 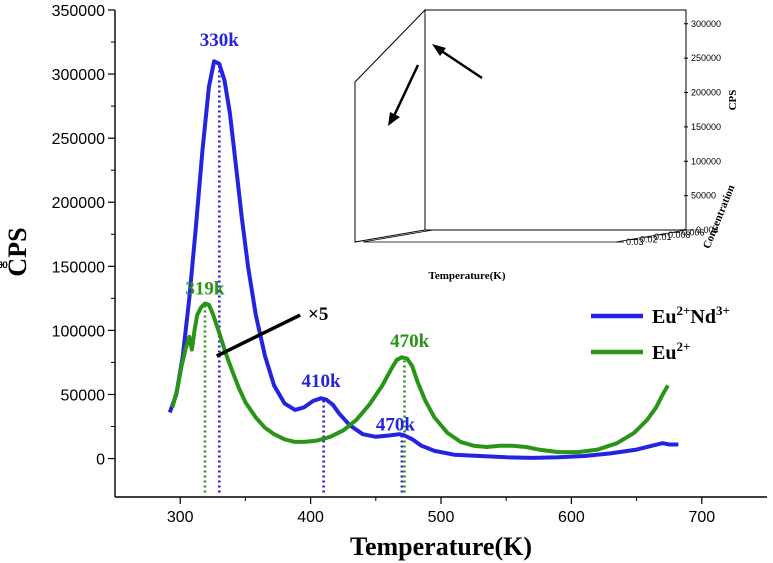 What do you see at coordinates (679, 235) in the screenshot?
I see `inset-z-tick-label: 0.008` at bounding box center [679, 235].